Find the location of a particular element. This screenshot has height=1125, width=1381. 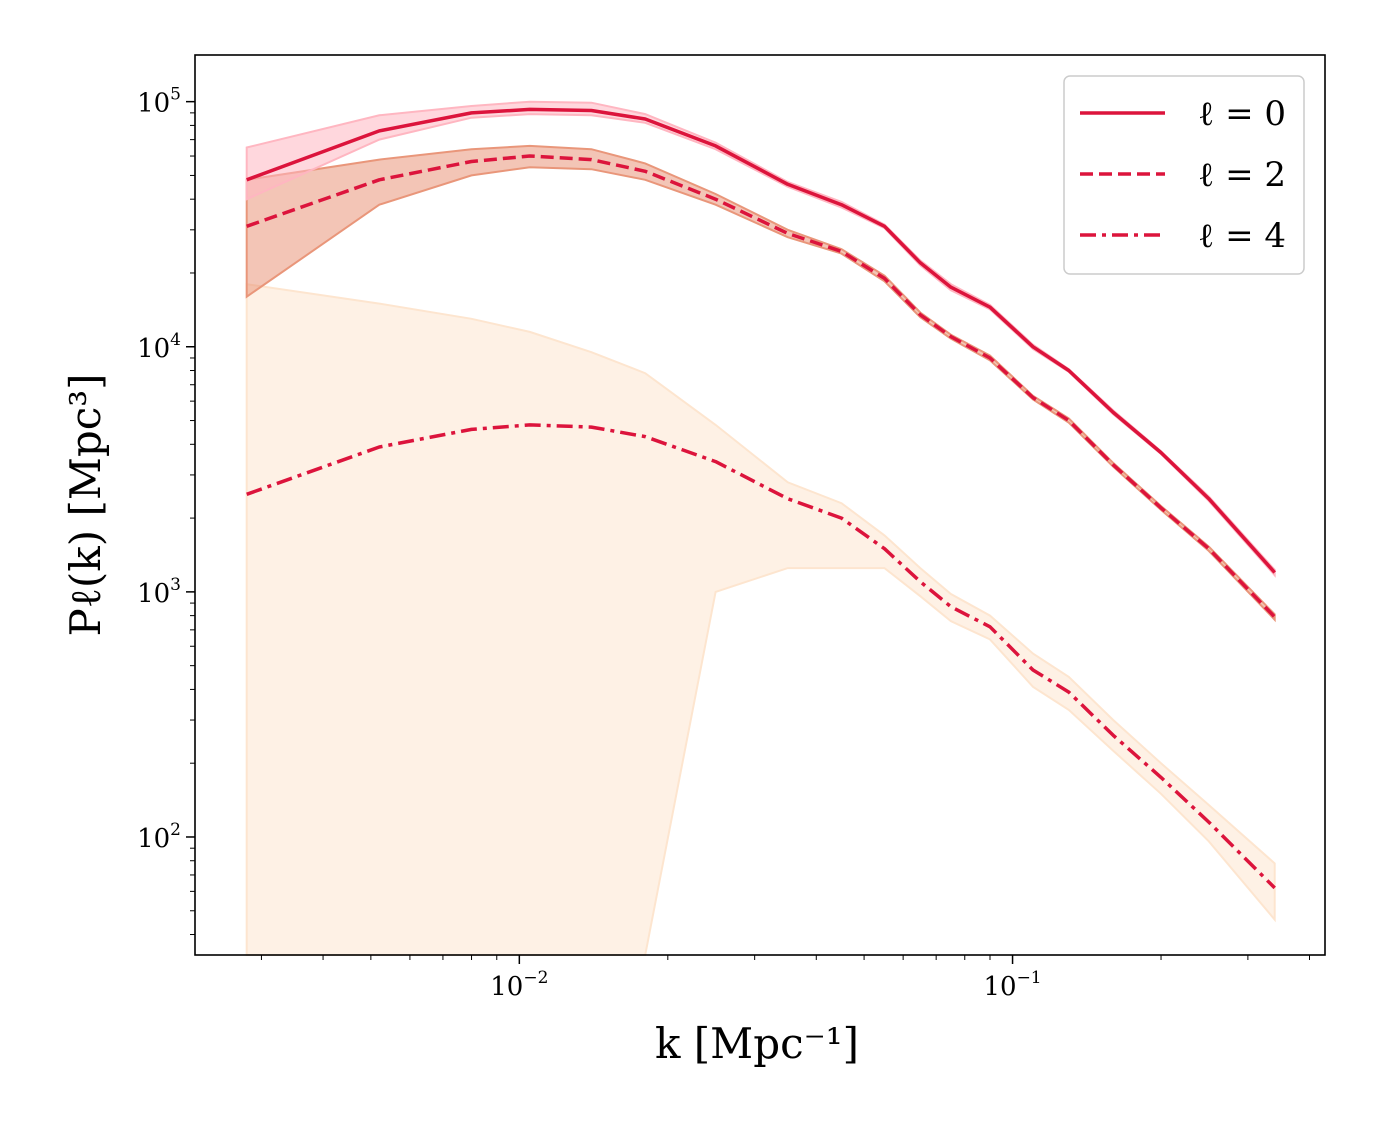

y-axis-label: Pℓ(k) [Mpc³] is located at coordinates (85, 505).